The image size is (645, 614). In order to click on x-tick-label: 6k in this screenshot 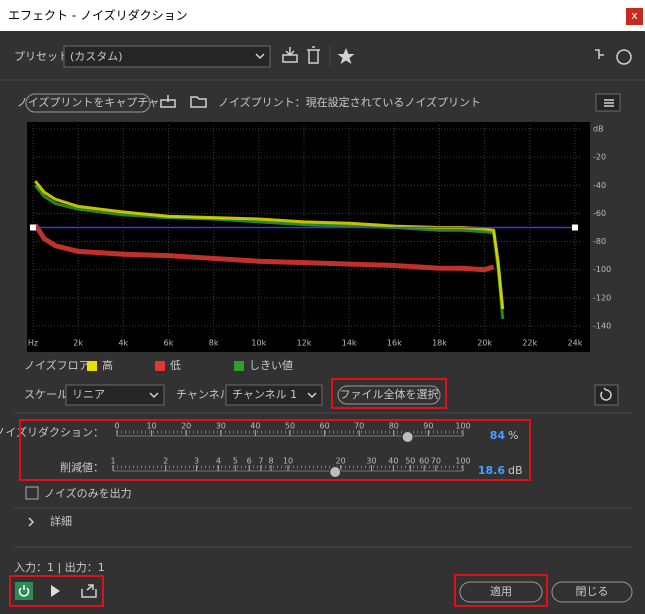, I will do `click(169, 343)`.